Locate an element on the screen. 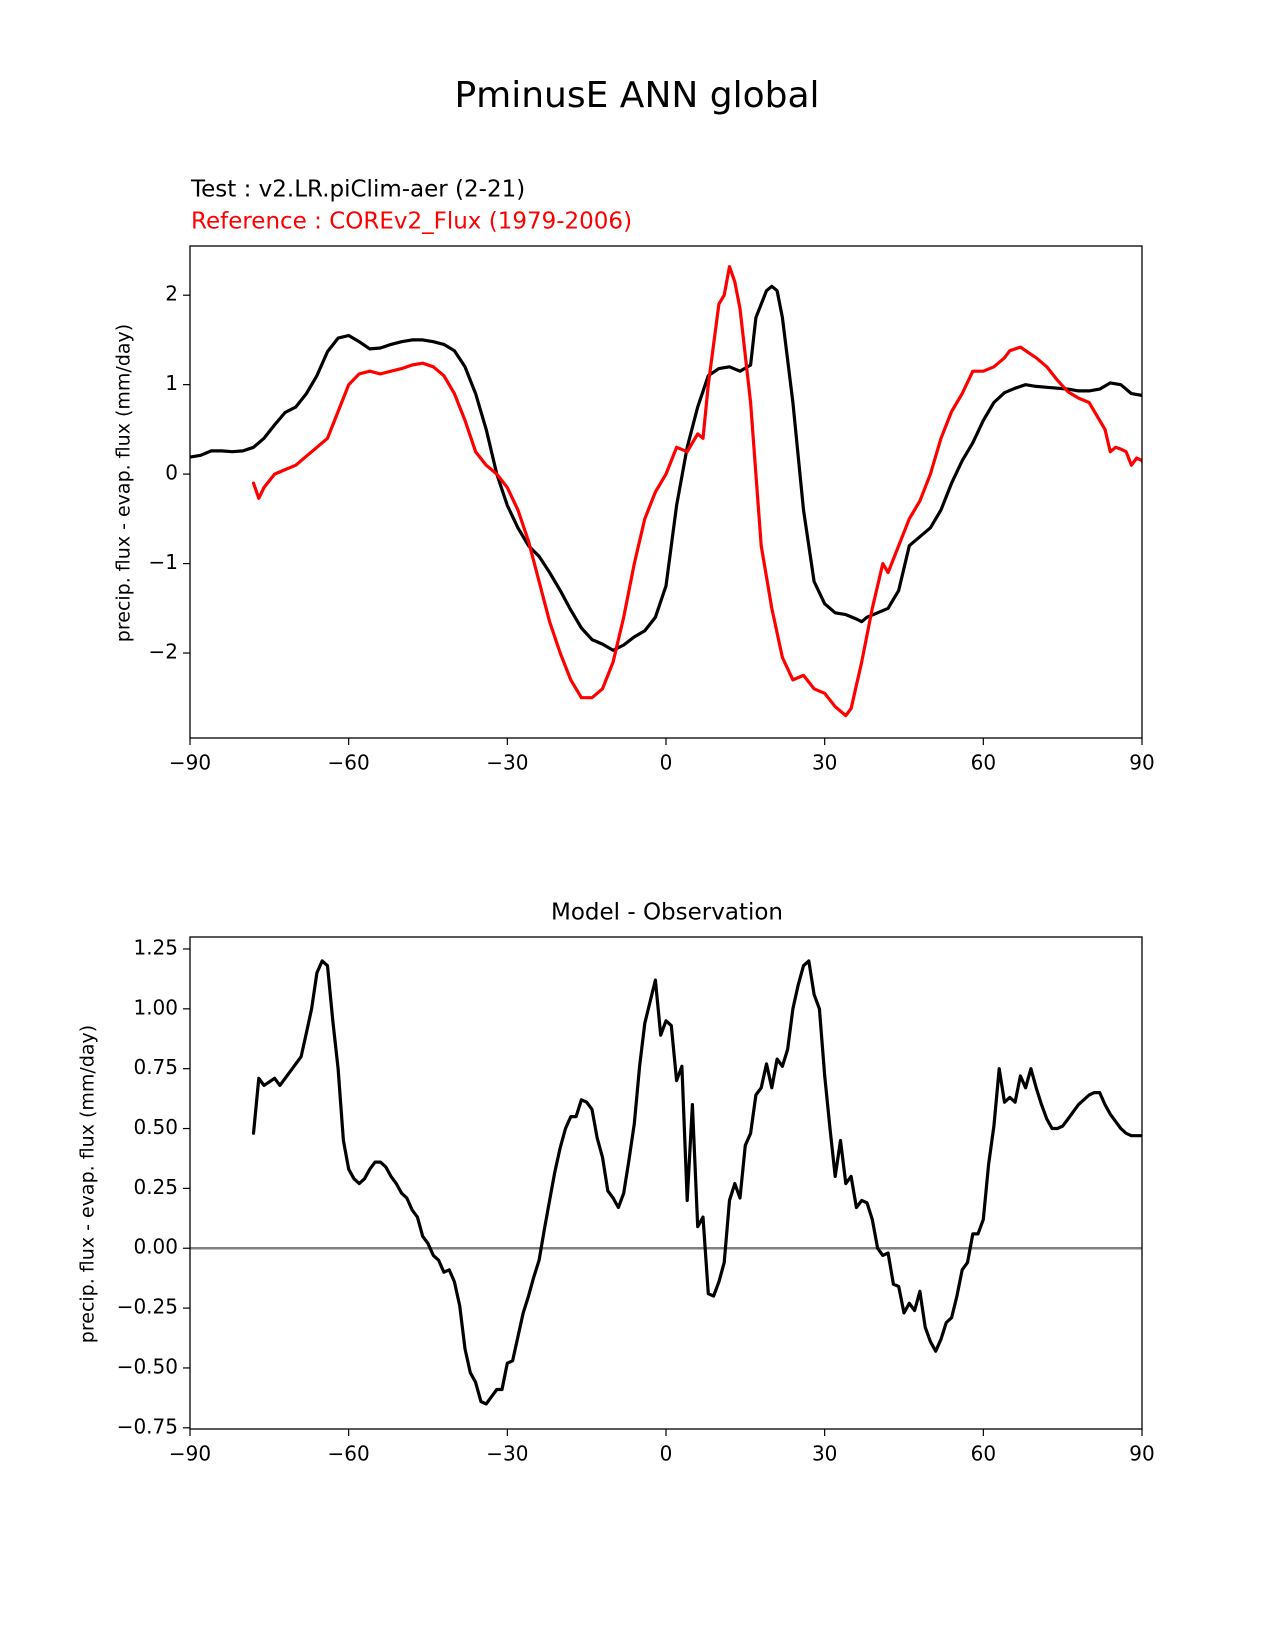 The image size is (1275, 1650). bottom-y-axis-label: precip. flux - evap. flux (mm/day) is located at coordinates (88, 1184).